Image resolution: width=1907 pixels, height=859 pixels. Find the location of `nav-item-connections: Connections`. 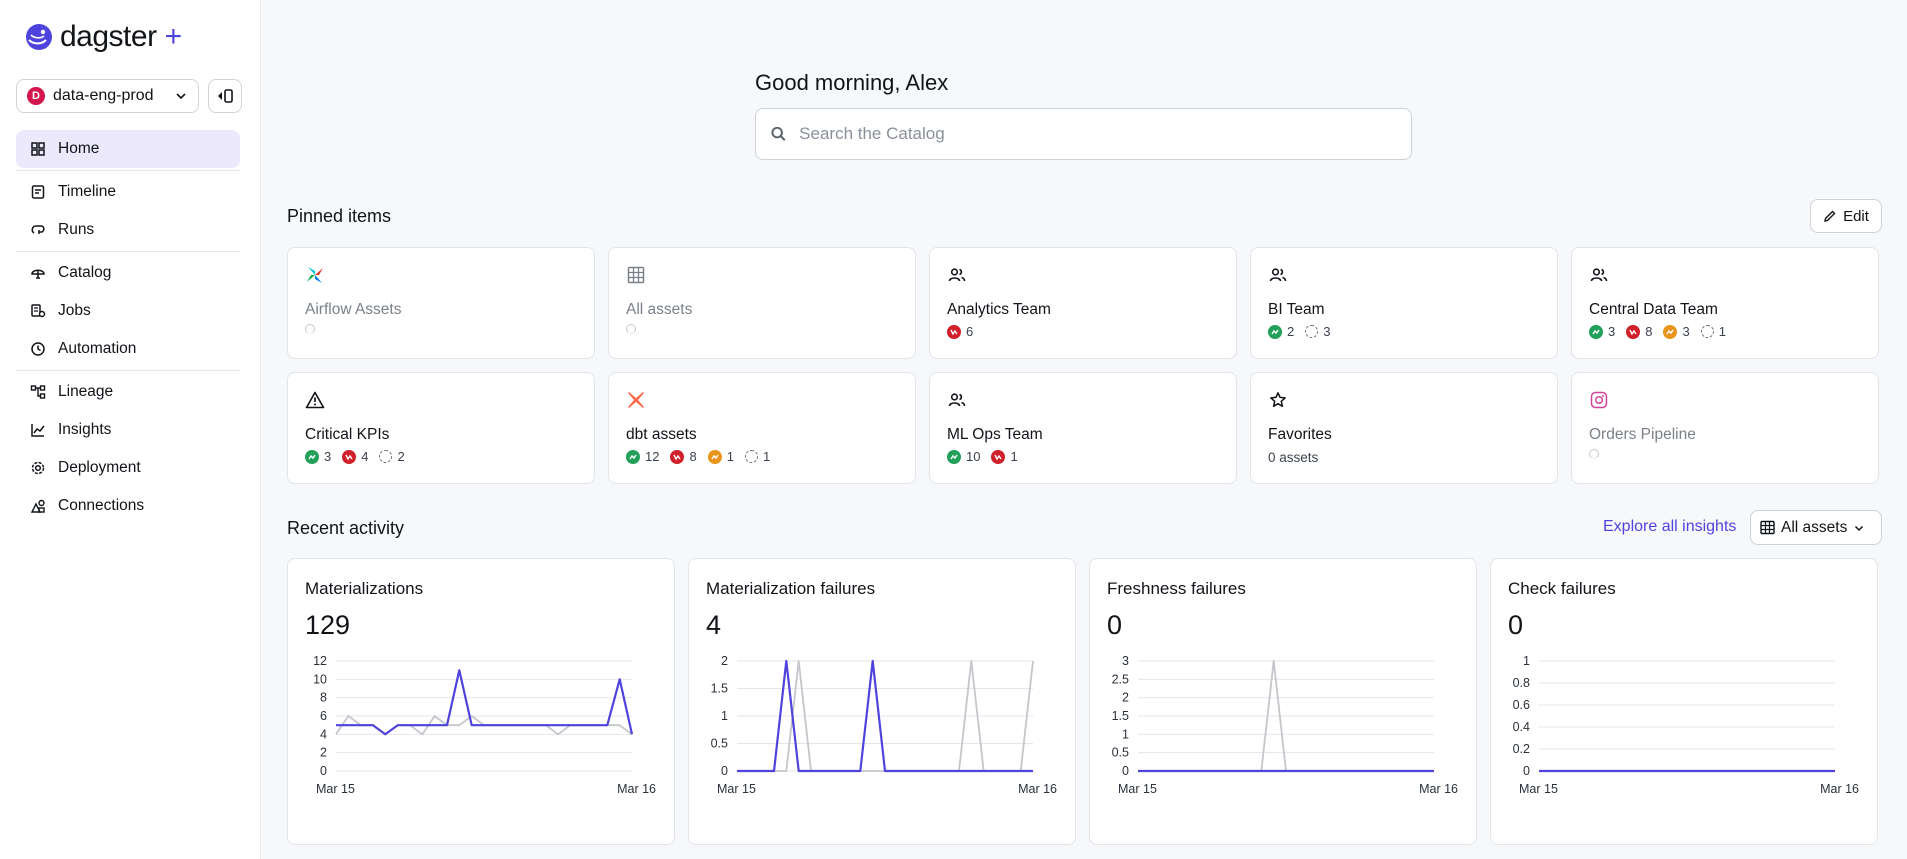

nav-item-connections: Connections is located at coordinates (128, 506).